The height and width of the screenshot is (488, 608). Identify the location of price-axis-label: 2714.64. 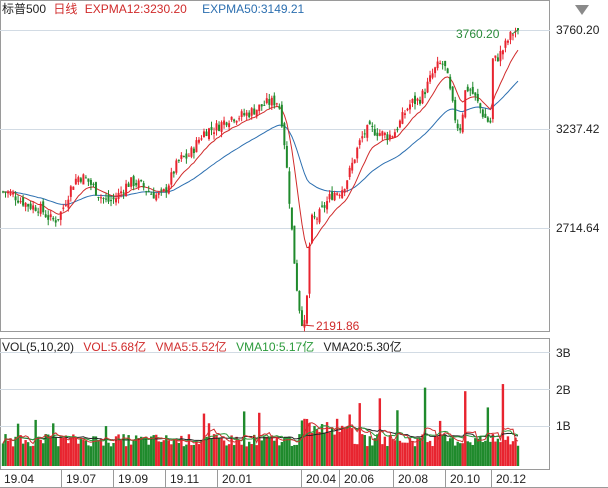
(578, 228).